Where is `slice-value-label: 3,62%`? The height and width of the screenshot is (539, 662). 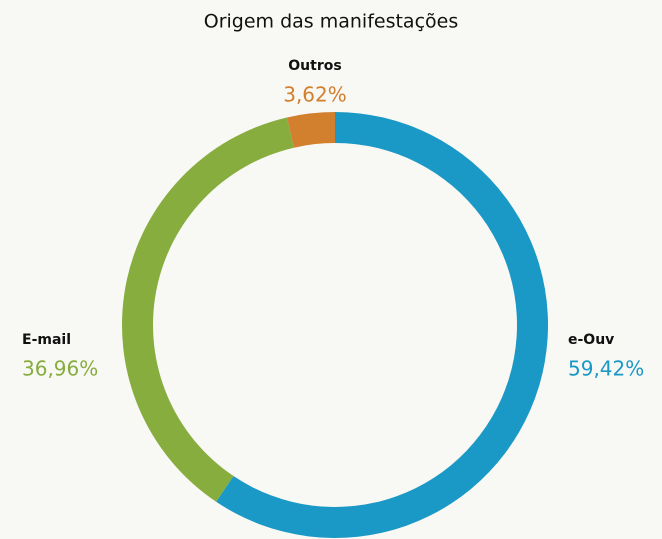 slice-value-label: 3,62% is located at coordinates (315, 95).